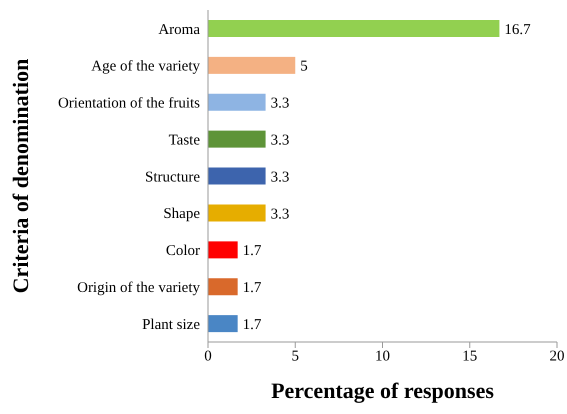  Describe the element at coordinates (557, 356) in the screenshot. I see `x-tick-label: 20` at that location.